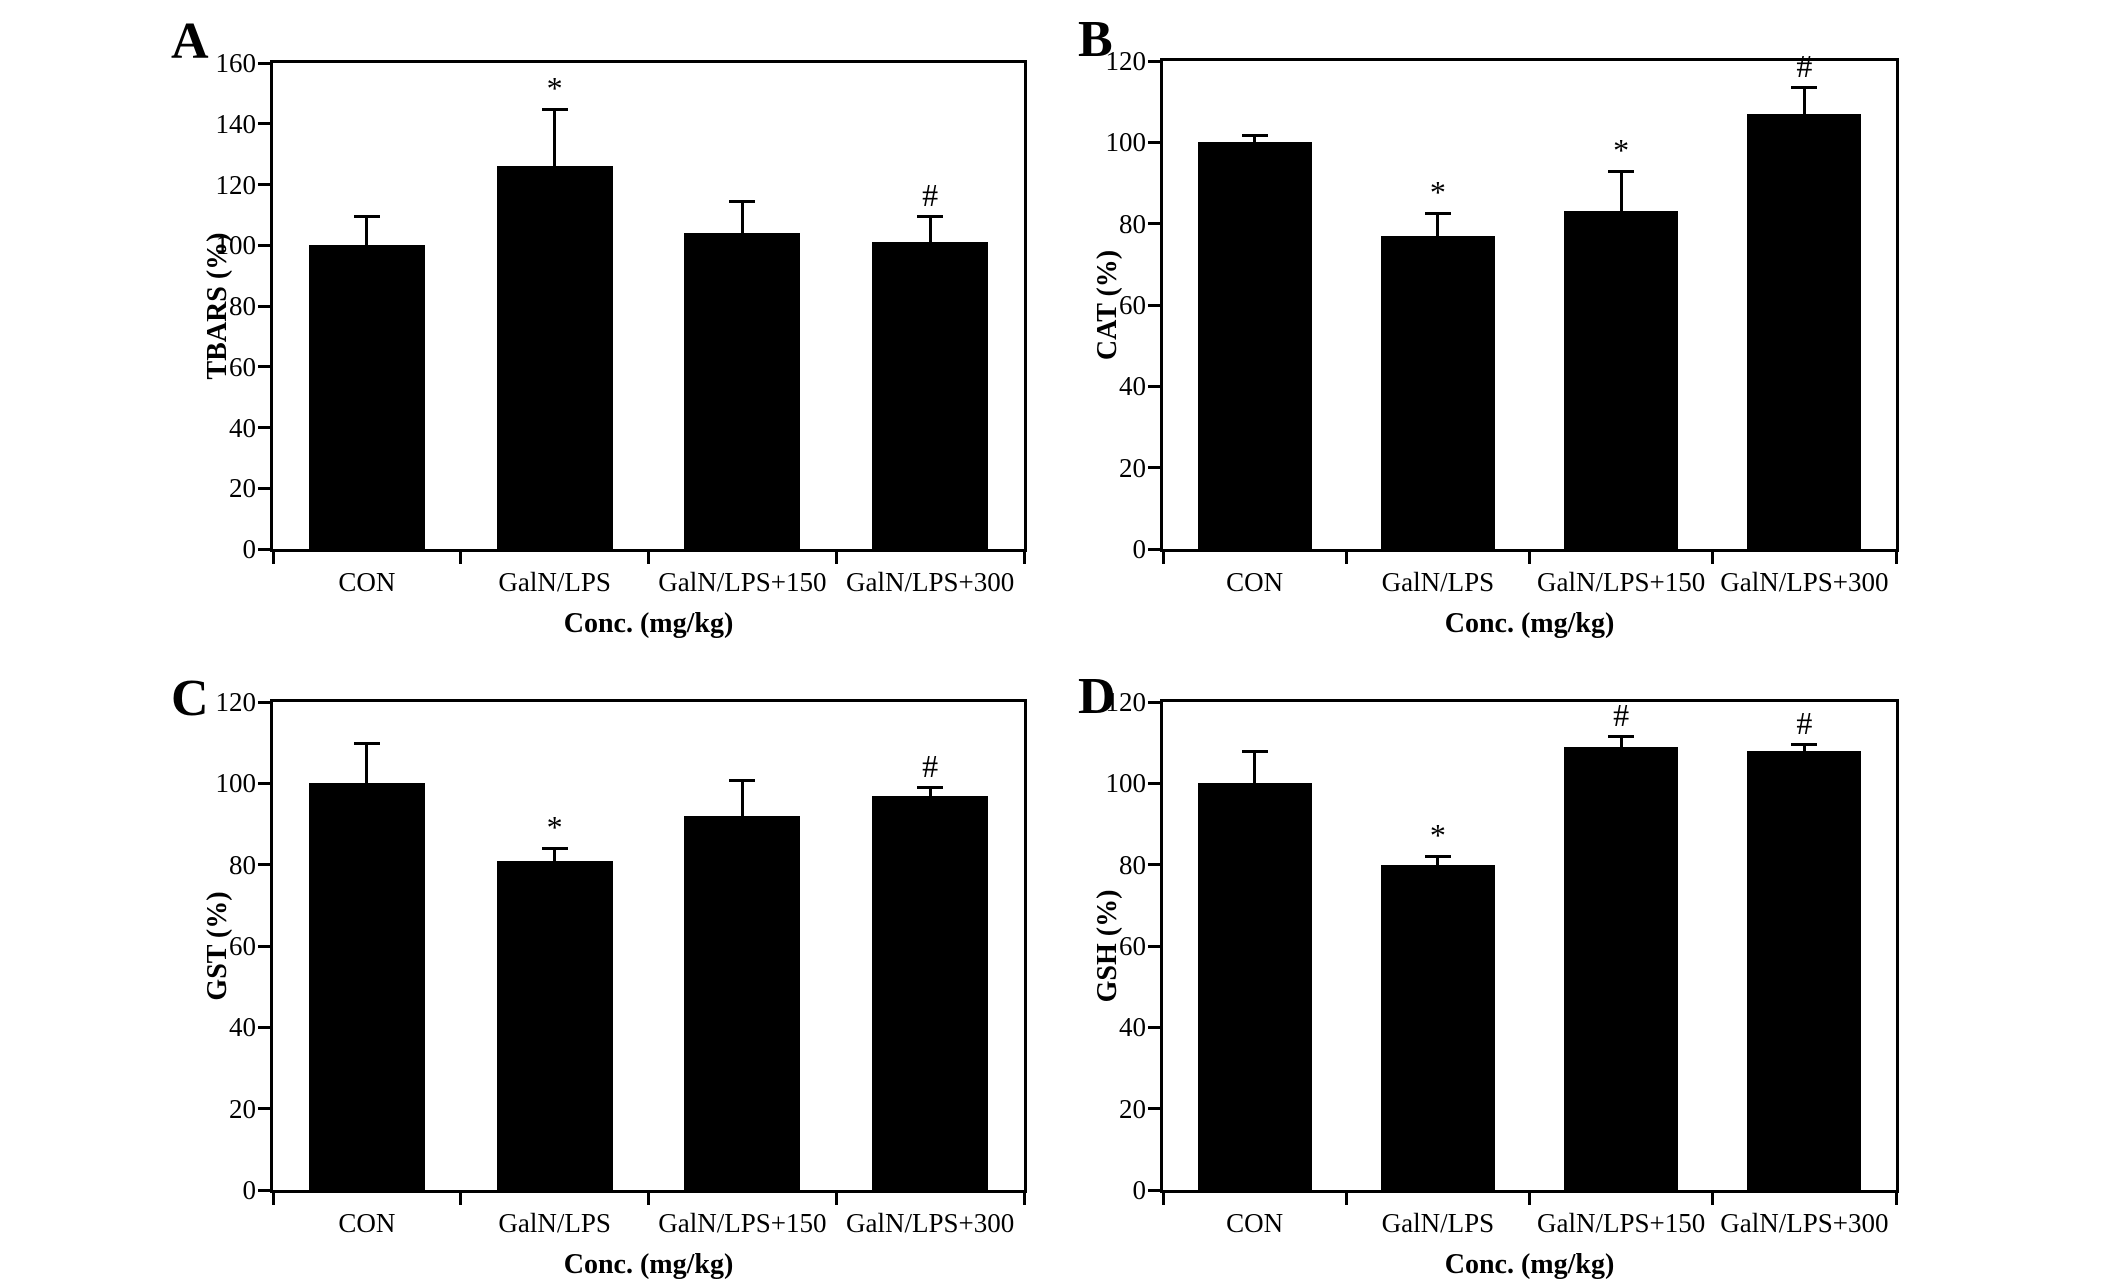 The width and height of the screenshot is (2126, 1282). I want to click on plot-area: * * #, so click(1529, 301).